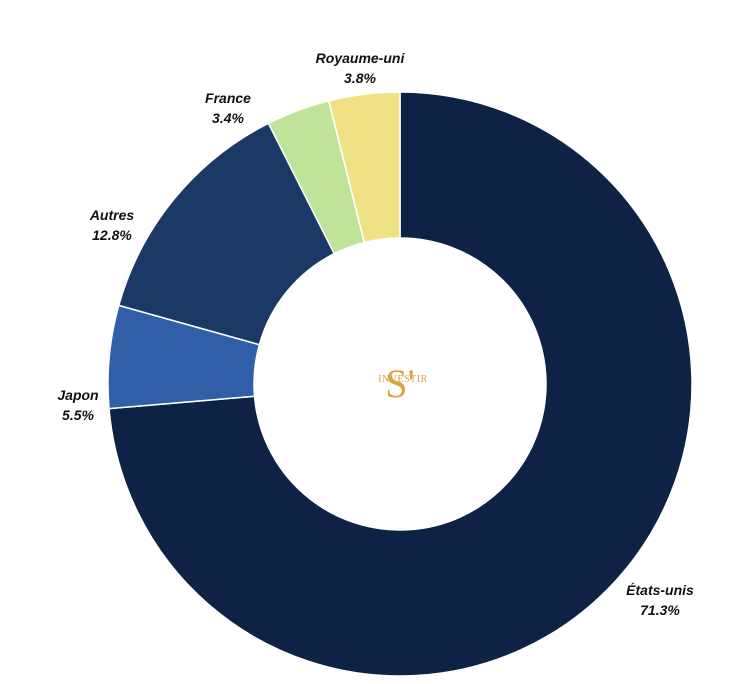 This screenshot has height=684, width=756. I want to click on slice-royaume-uni, so click(364, 167).